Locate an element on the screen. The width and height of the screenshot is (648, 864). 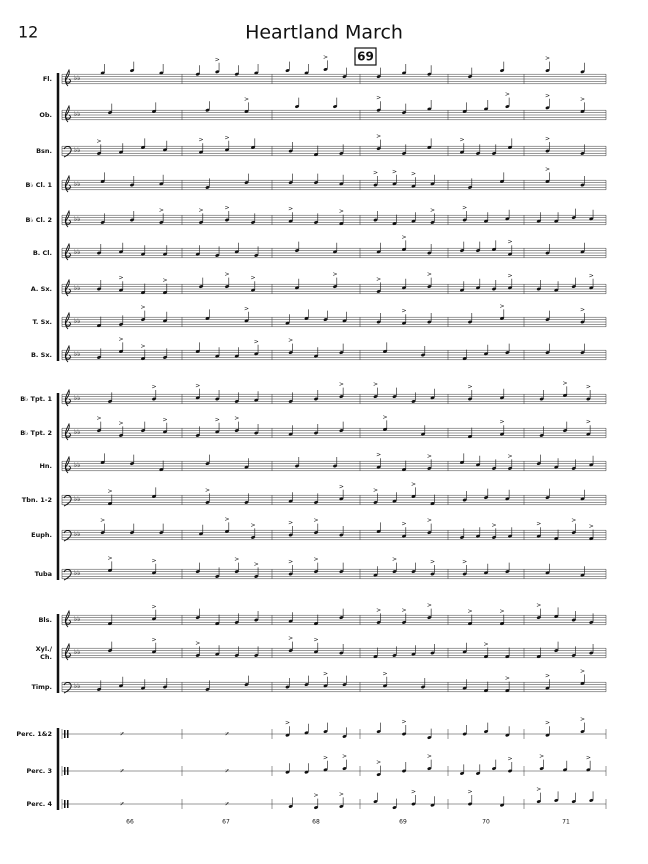
measure-number: 70 is located at coordinates (486, 822).